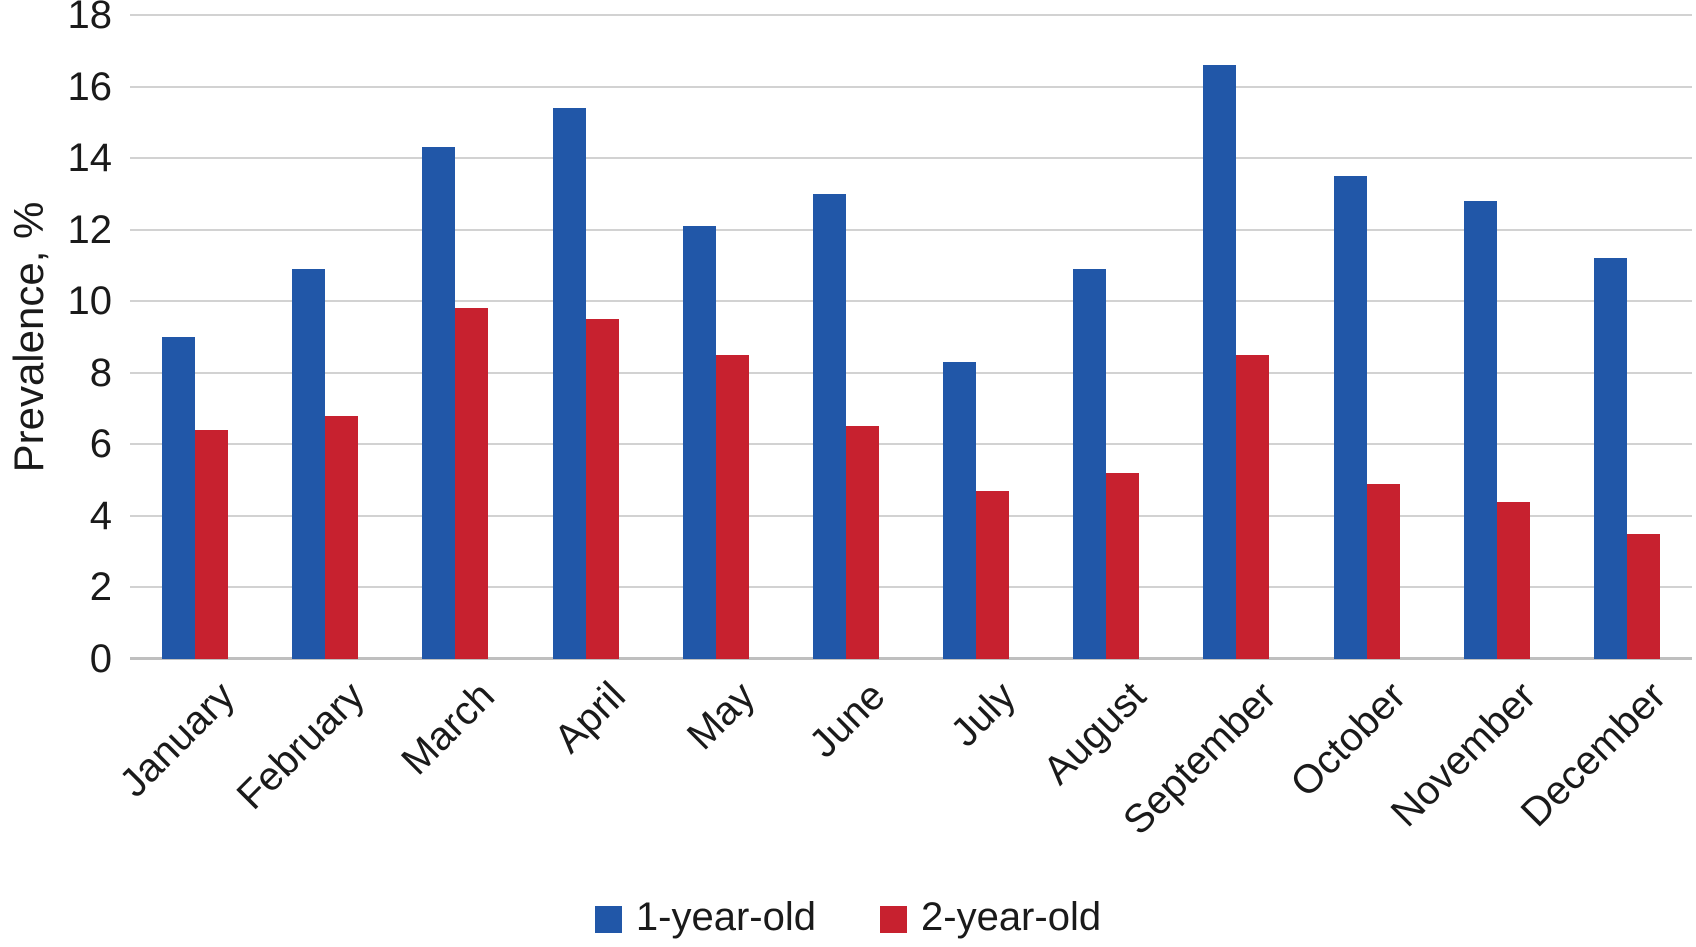 The width and height of the screenshot is (1696, 947). What do you see at coordinates (1480, 430) in the screenshot?
I see `bar-1-year-old-november` at bounding box center [1480, 430].